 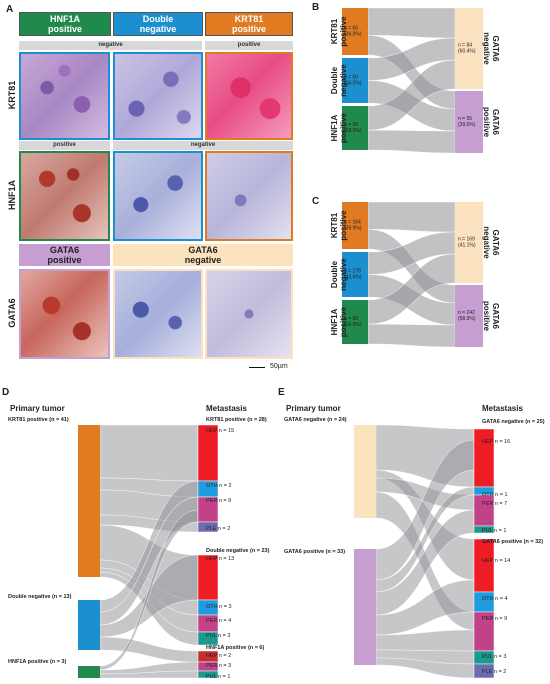 I want to click on panel-e-site-7: PUL n = 3, so click(x=494, y=657).